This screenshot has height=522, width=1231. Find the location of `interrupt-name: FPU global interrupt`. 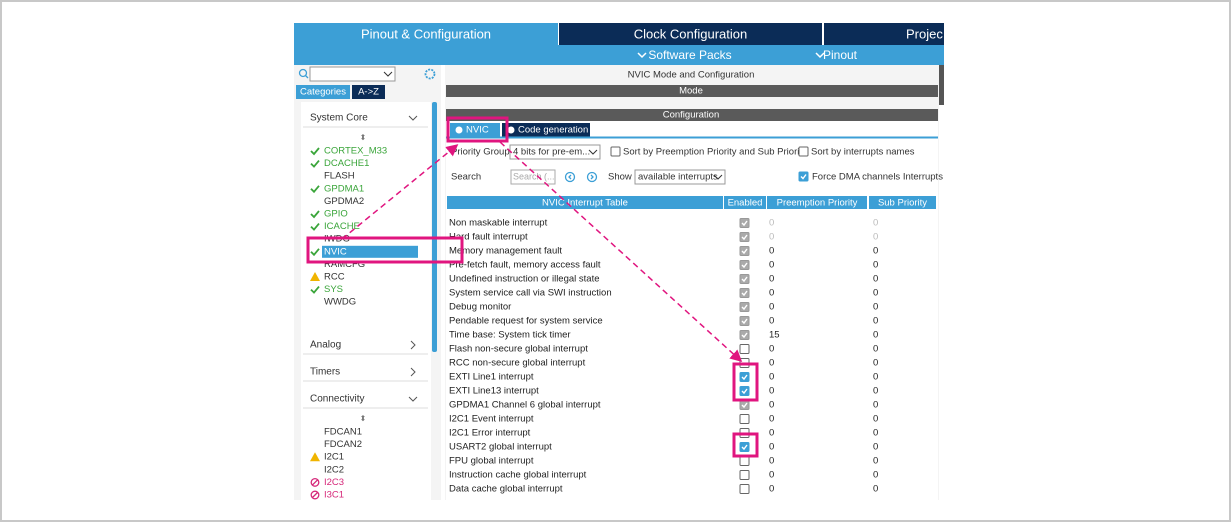

interrupt-name: FPU global interrupt is located at coordinates (491, 461).